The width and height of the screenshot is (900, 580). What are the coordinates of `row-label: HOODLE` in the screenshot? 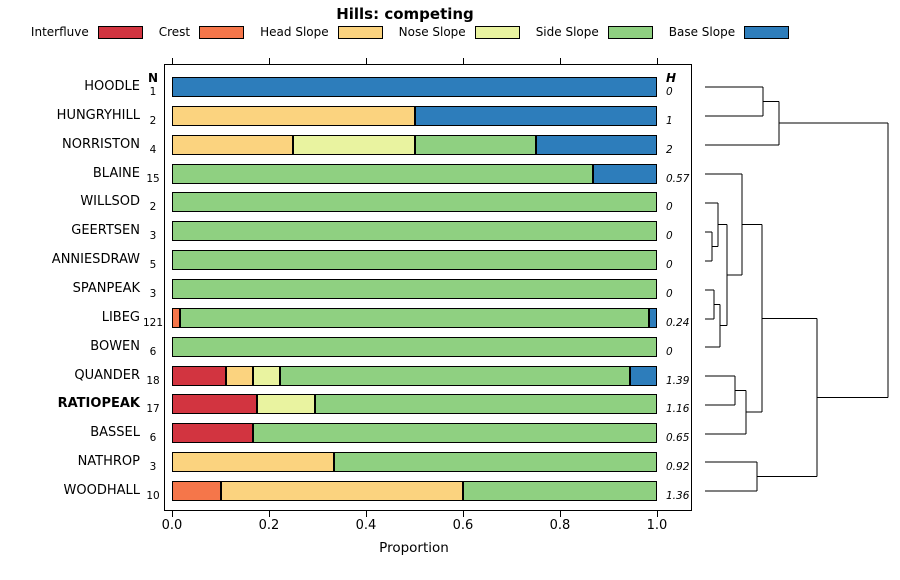 It's located at (112, 86).